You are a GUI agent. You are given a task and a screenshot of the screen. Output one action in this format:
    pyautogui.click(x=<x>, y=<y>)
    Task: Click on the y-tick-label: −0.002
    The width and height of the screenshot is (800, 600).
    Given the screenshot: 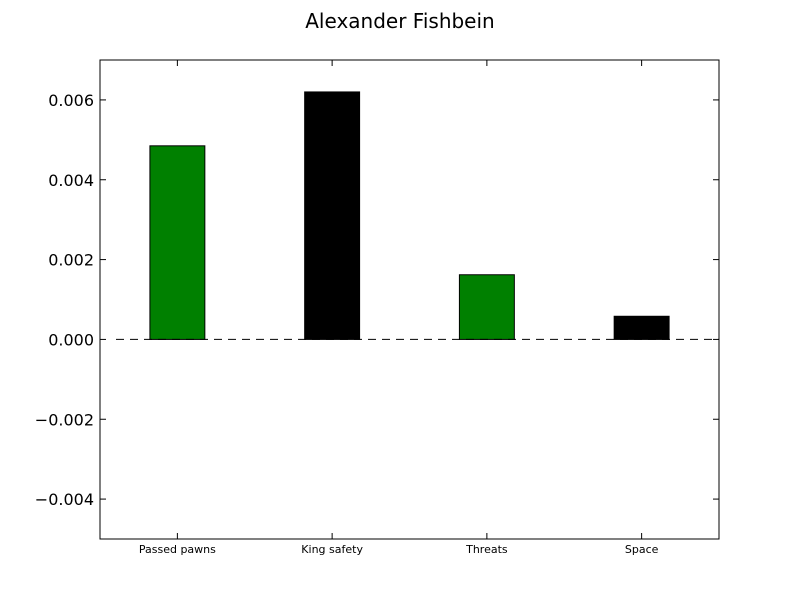 What is the action you would take?
    pyautogui.click(x=64, y=419)
    